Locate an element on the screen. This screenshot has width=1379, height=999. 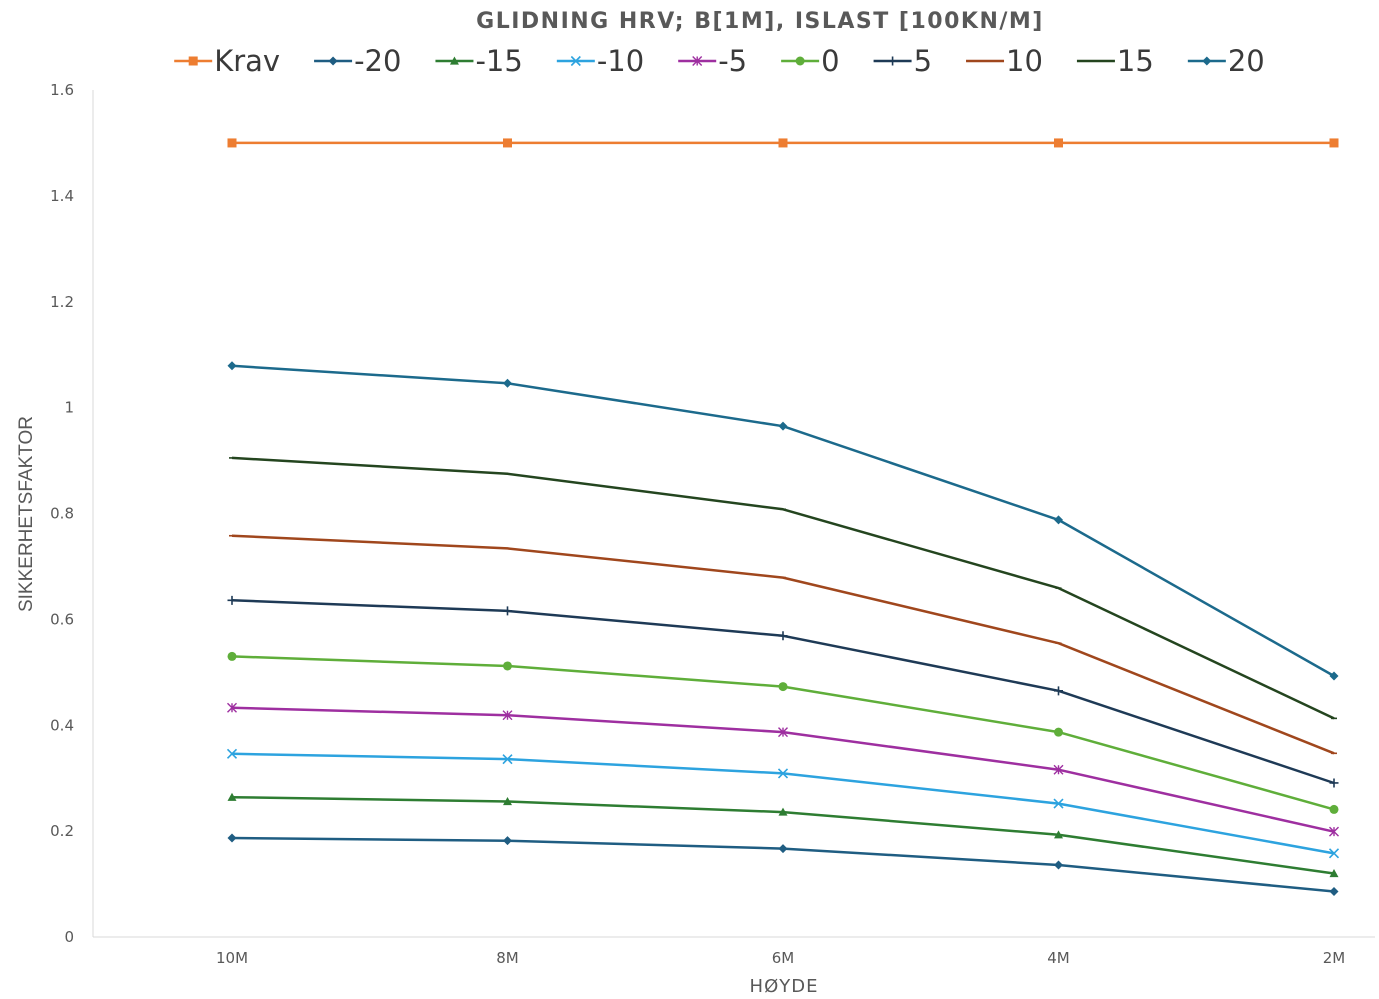
series-line is located at coordinates (783, 692).